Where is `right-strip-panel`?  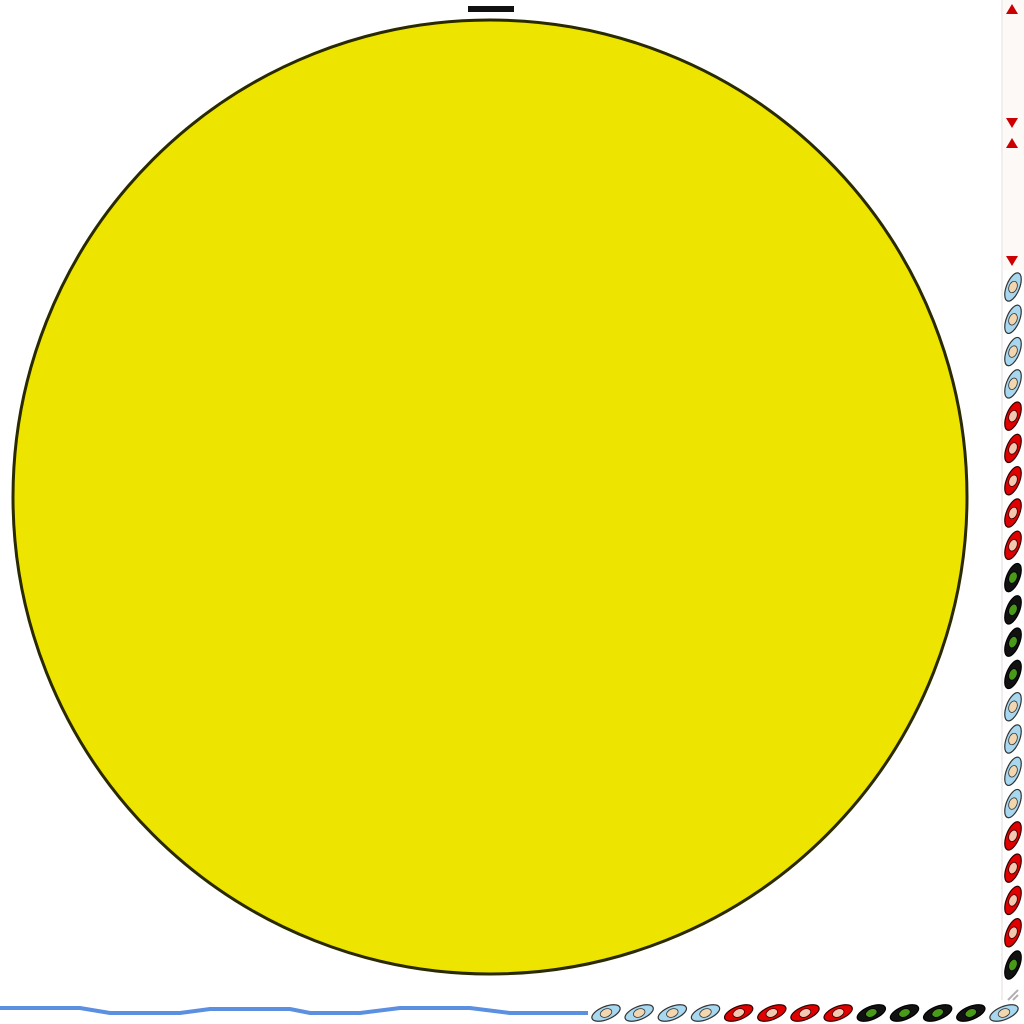 right-strip-panel is located at coordinates (1013, 135).